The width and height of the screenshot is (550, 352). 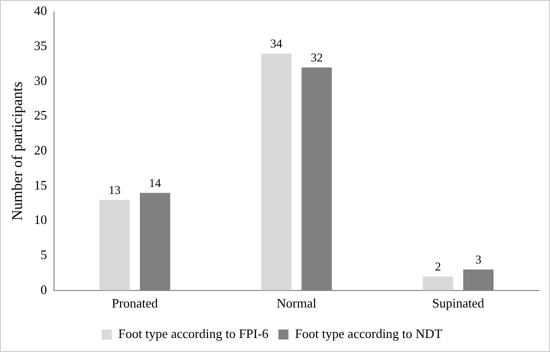 I want to click on y-tick-label: 30, so click(x=40, y=80).